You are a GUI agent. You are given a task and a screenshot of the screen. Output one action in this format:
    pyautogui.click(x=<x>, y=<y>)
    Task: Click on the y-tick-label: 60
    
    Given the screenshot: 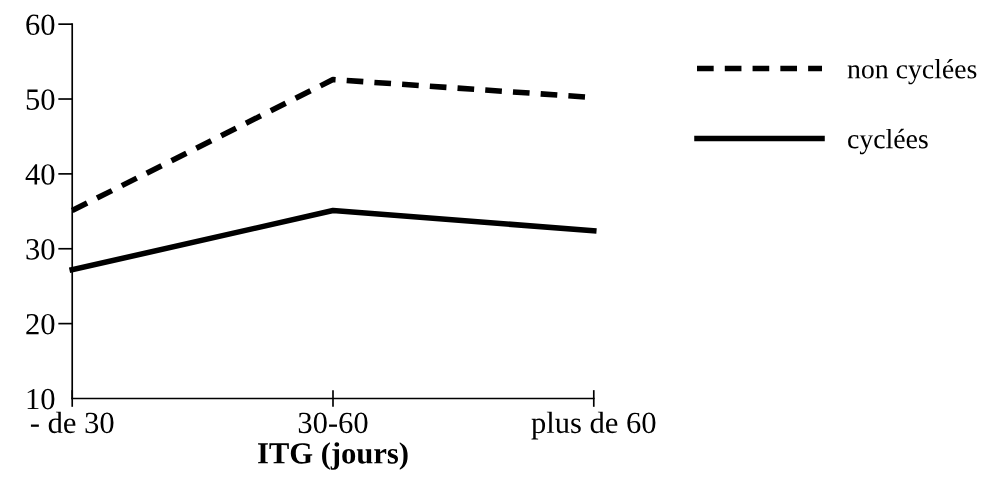 What is the action you would take?
    pyautogui.click(x=40, y=25)
    